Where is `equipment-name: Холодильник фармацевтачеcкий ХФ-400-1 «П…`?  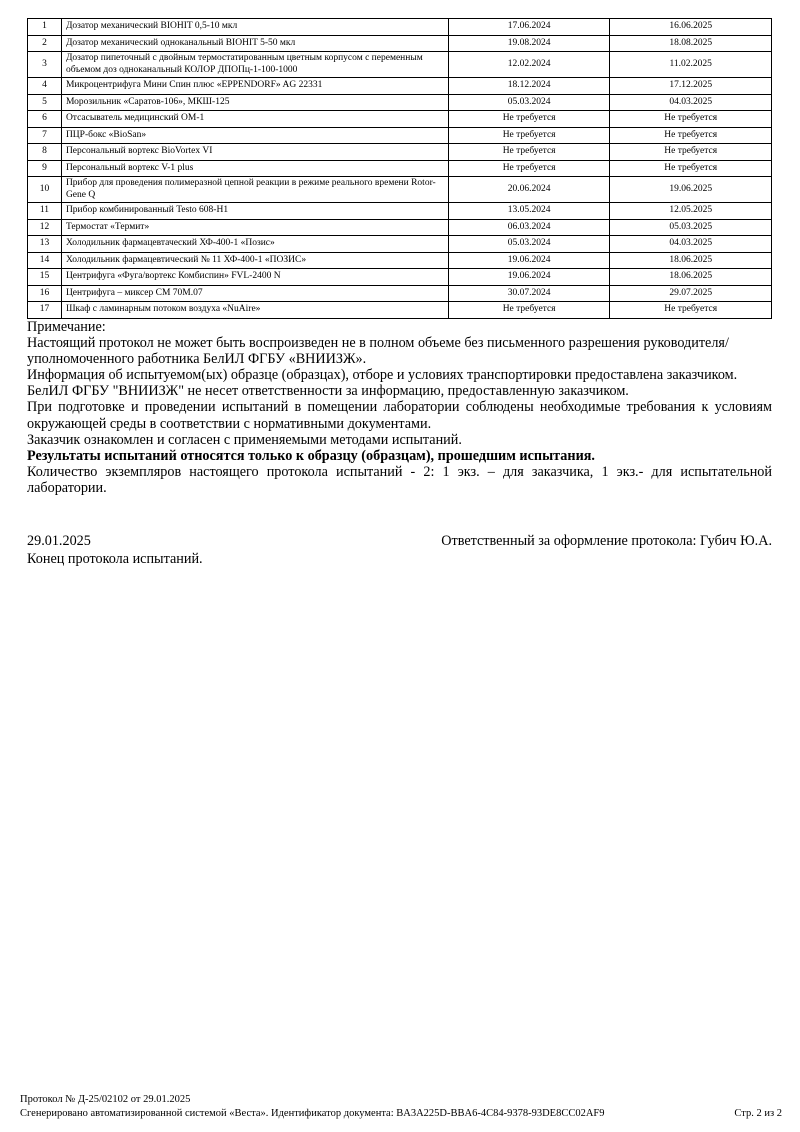 equipment-name: Холодильник фармацевтачеcкий ХФ-400-1 «П… is located at coordinates (254, 244).